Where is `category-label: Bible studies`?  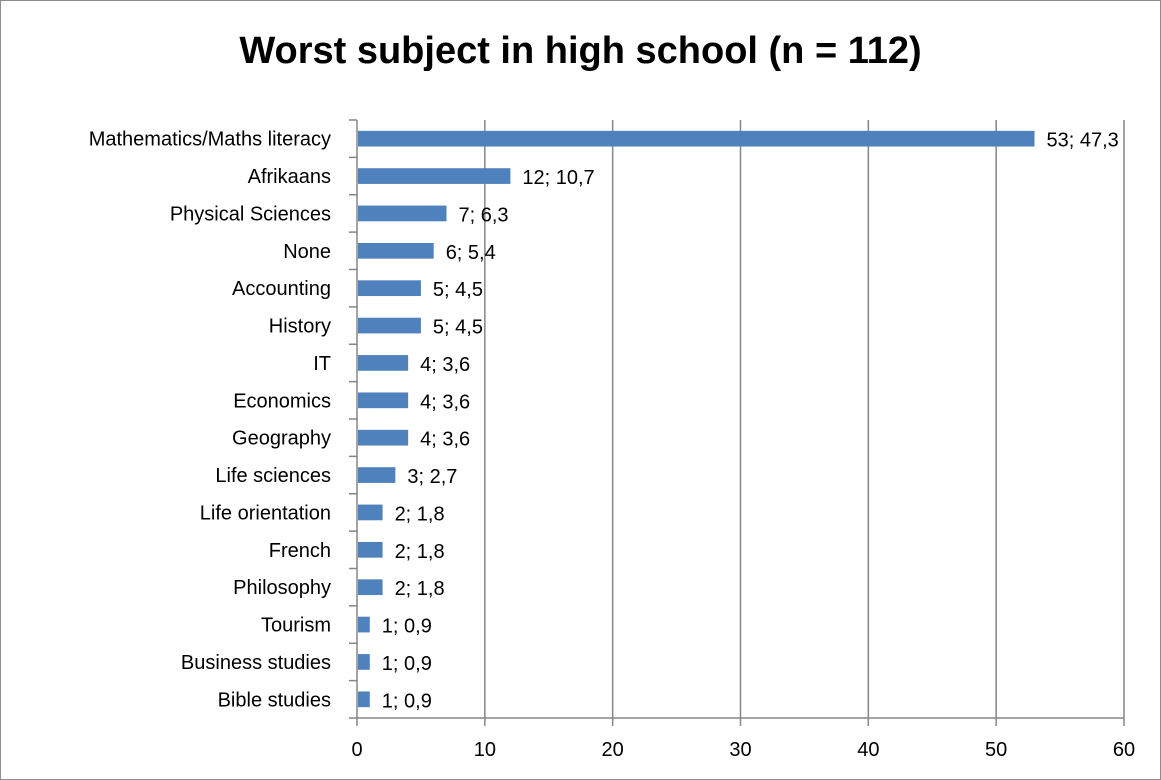
category-label: Bible studies is located at coordinates (274, 700).